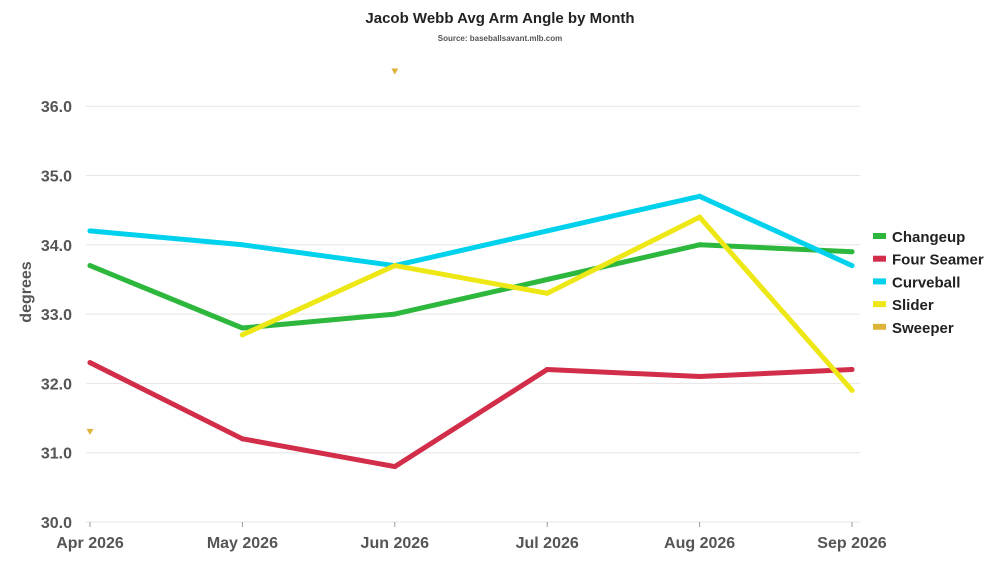 This screenshot has height=563, width=1000. What do you see at coordinates (913, 305) in the screenshot?
I see `legend-label: Slider` at bounding box center [913, 305].